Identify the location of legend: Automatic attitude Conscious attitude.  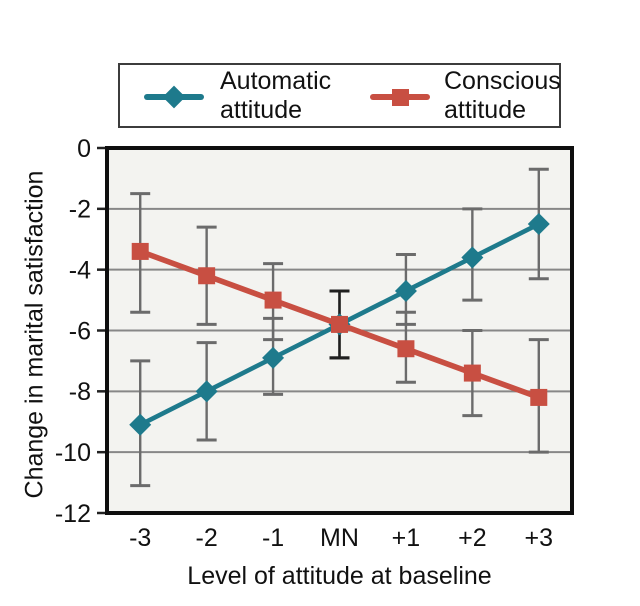
(339, 95).